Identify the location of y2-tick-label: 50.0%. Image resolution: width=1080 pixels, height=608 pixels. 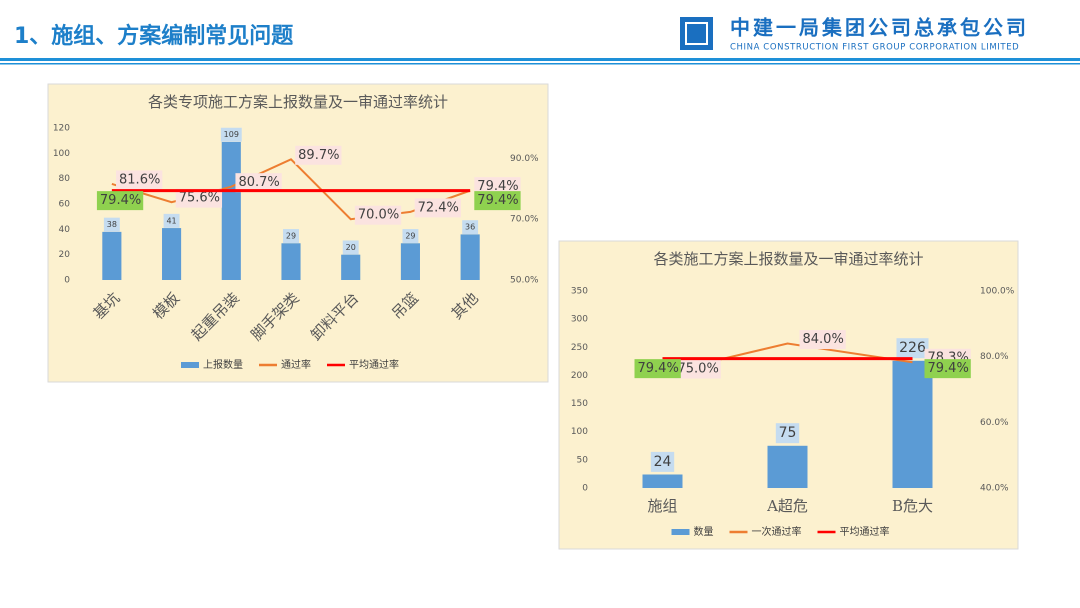
(524, 281).